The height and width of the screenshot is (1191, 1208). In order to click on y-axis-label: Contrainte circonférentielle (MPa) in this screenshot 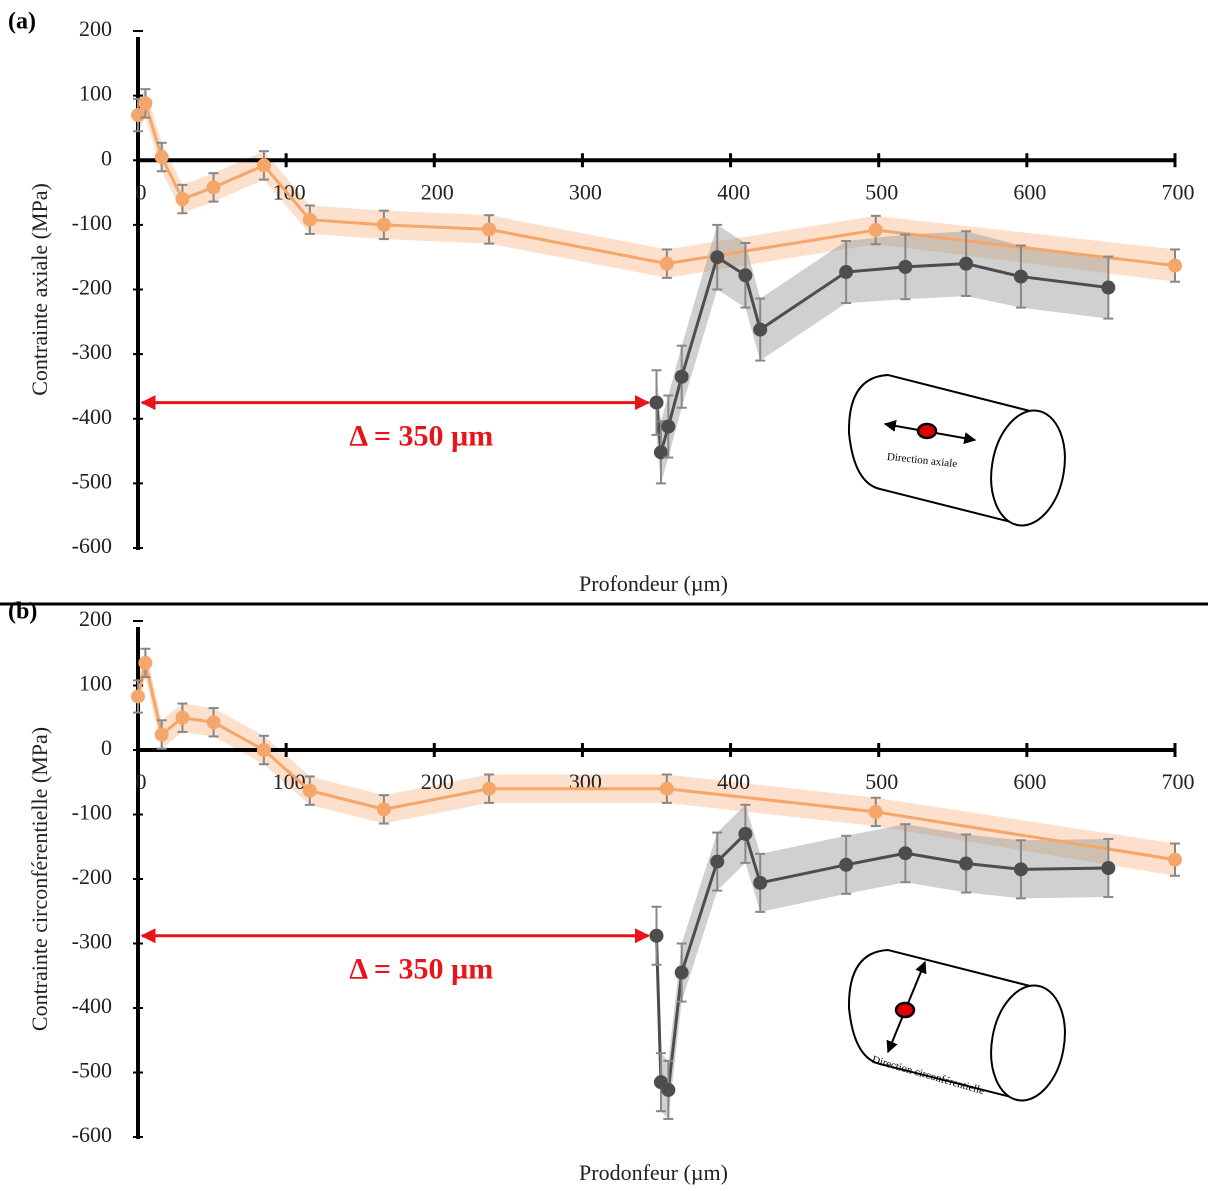, I will do `click(39, 879)`.